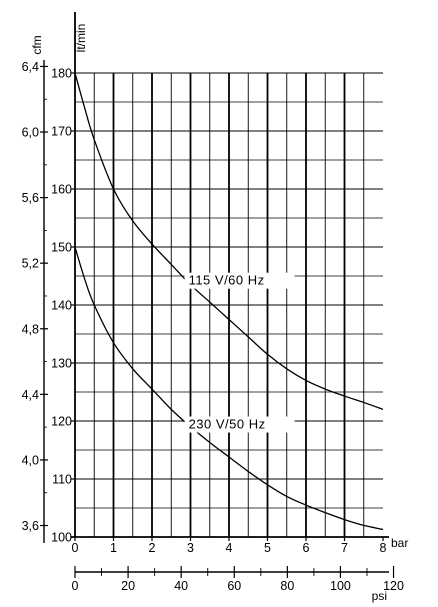  What do you see at coordinates (30, 67) in the screenshot?
I see `y-cfm-tick-label: 6,4` at bounding box center [30, 67].